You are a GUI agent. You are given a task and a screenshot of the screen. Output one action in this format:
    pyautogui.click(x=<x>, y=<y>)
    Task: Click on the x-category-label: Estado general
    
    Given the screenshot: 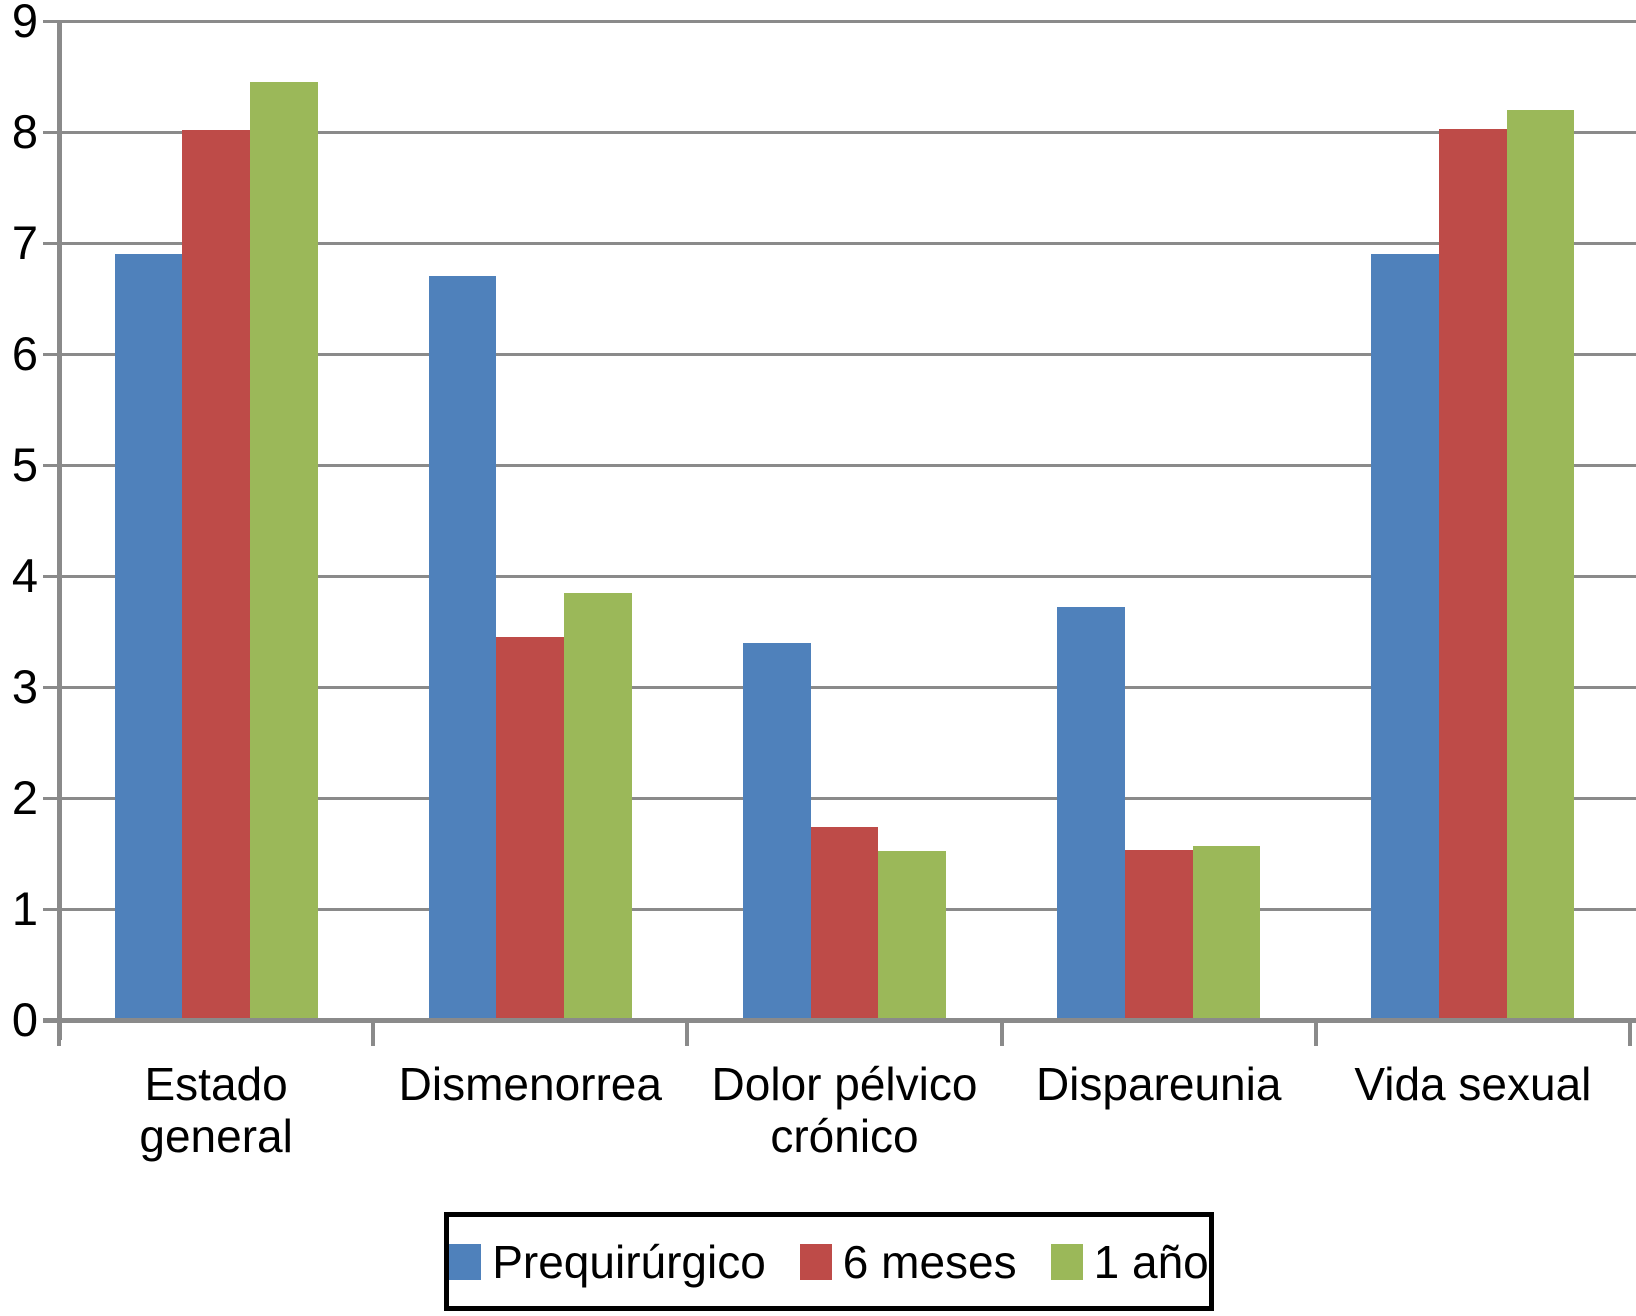 What is the action you would take?
    pyautogui.click(x=216, y=1110)
    